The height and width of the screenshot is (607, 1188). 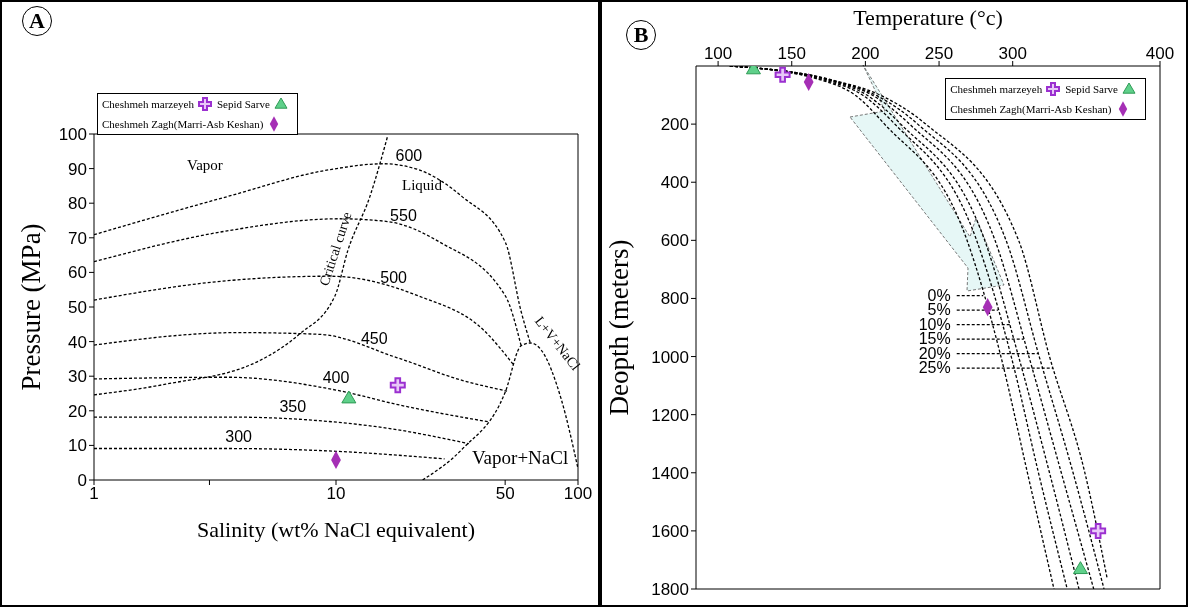 What do you see at coordinates (618, 327) in the screenshot?
I see `y-axis-title: Deopth (meters)` at bounding box center [618, 327].